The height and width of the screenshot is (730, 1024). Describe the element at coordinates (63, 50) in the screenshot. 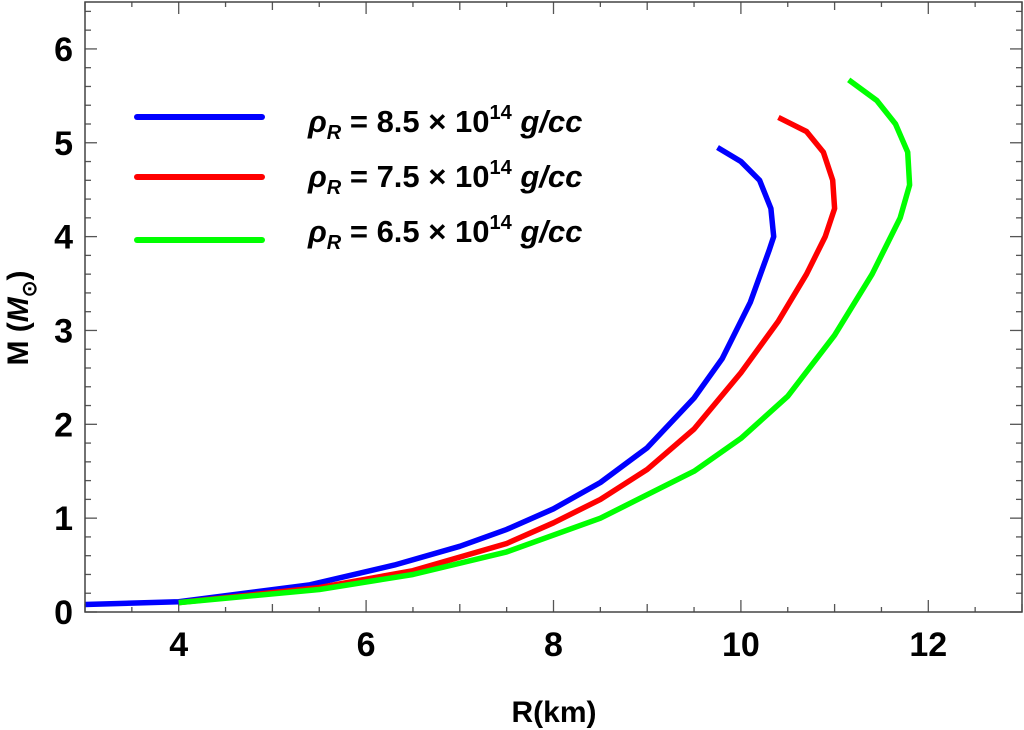

I see `y-tick-label: 6` at that location.